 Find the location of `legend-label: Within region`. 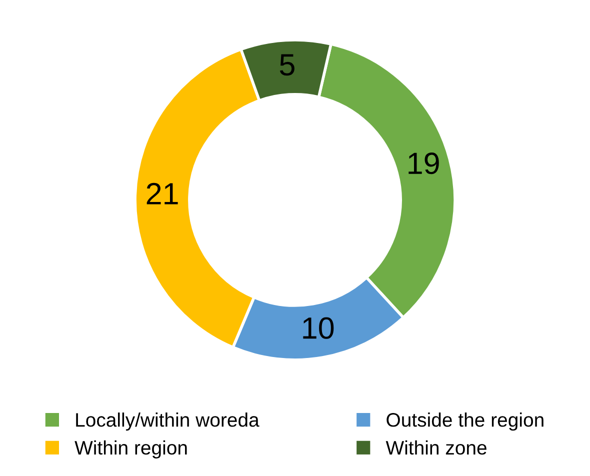

legend-label: Within region is located at coordinates (130, 449).